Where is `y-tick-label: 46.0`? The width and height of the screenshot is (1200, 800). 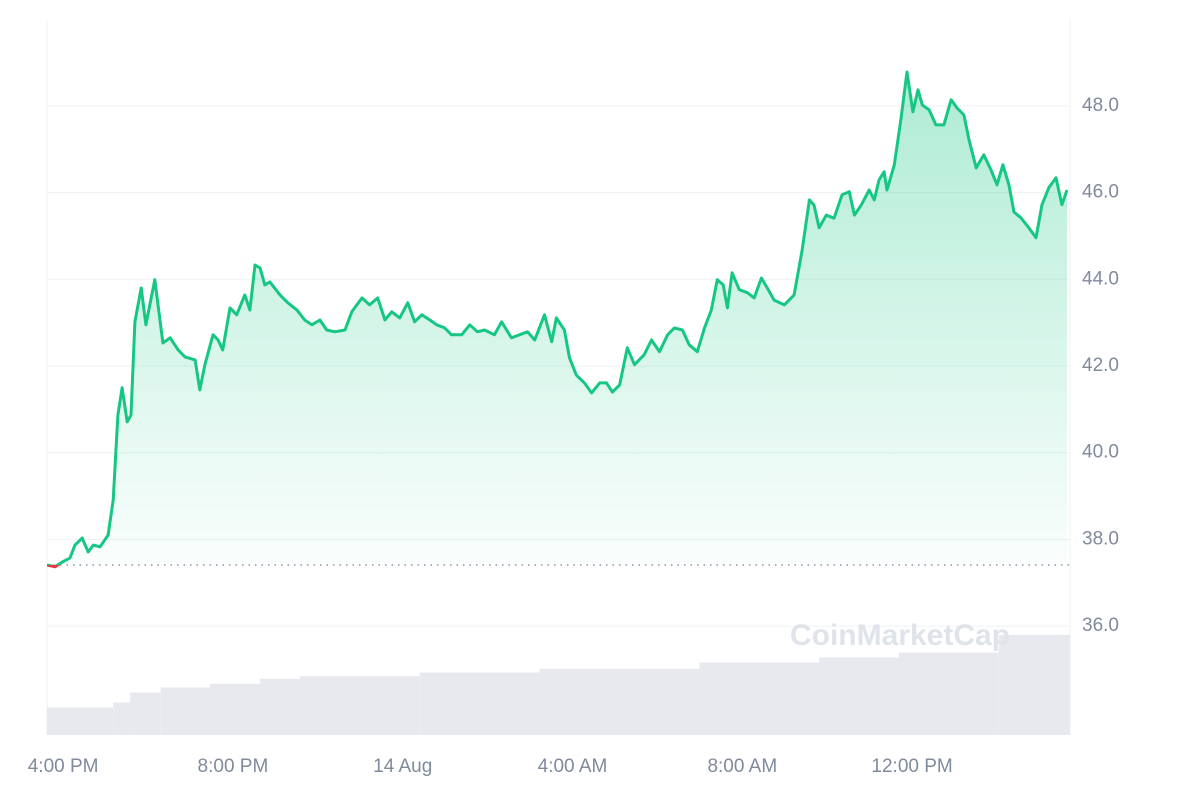 y-tick-label: 46.0 is located at coordinates (1100, 192).